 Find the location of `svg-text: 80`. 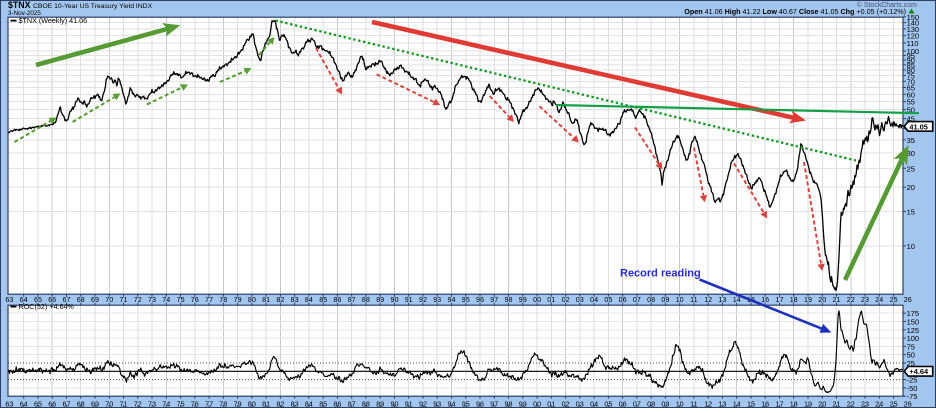

svg-text: 80 is located at coordinates (911, 70).